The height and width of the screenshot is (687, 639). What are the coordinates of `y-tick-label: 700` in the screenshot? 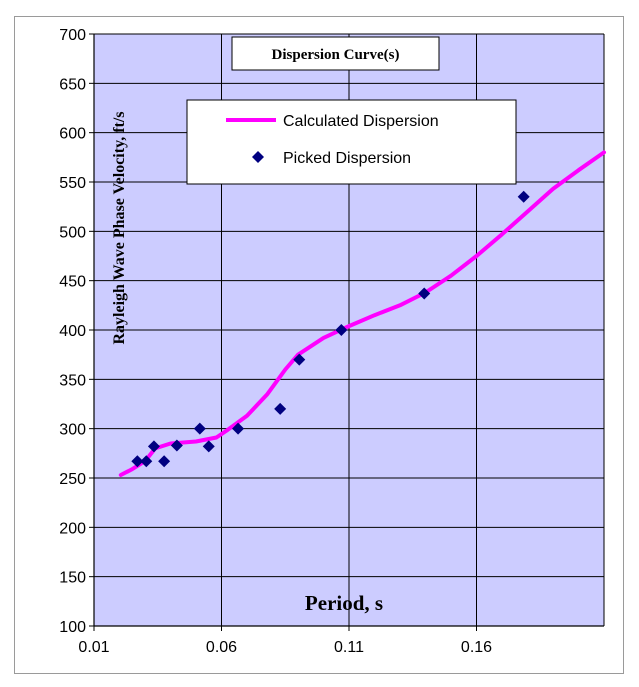 It's located at (72, 35).